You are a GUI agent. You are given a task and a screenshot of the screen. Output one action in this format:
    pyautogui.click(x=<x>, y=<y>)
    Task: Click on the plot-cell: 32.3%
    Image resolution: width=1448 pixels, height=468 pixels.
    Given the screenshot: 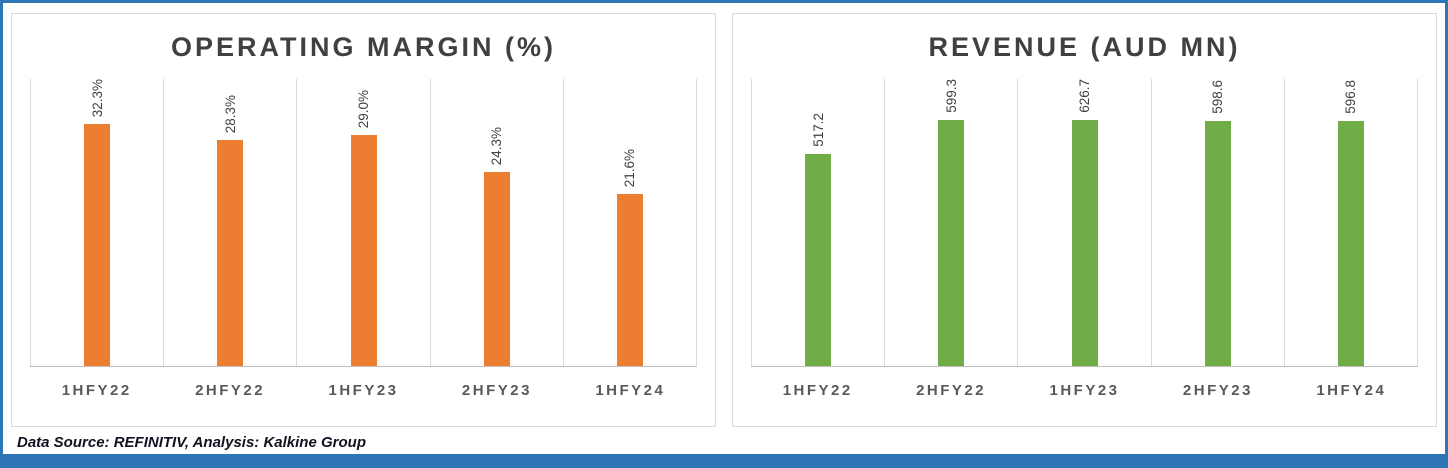 What is the action you would take?
    pyautogui.click(x=96, y=222)
    